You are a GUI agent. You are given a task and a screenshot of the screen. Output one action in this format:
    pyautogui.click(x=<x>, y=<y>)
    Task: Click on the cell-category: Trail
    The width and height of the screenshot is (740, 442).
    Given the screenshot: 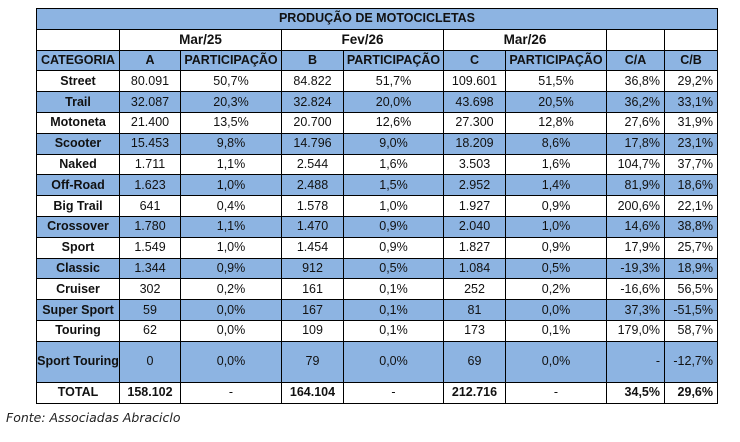 What is the action you would take?
    pyautogui.click(x=78, y=102)
    